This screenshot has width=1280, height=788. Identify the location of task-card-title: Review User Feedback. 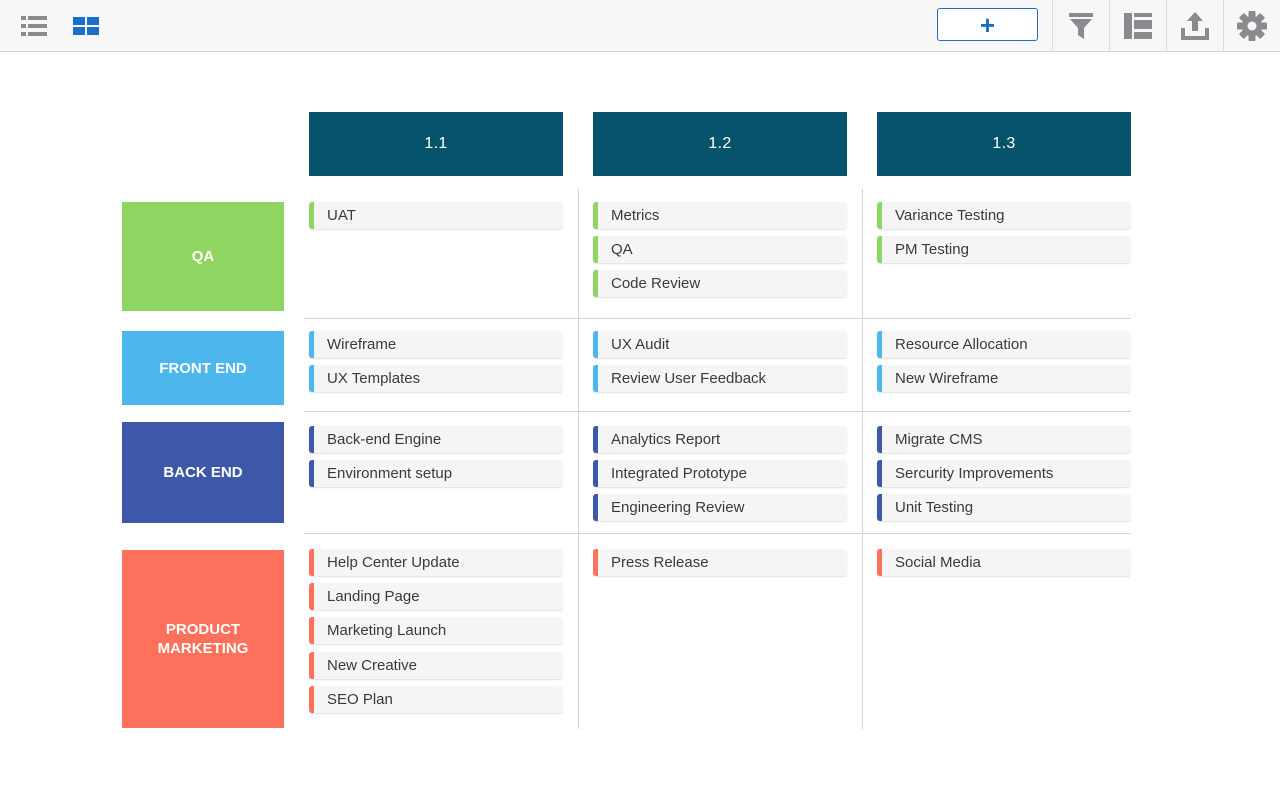
(689, 378).